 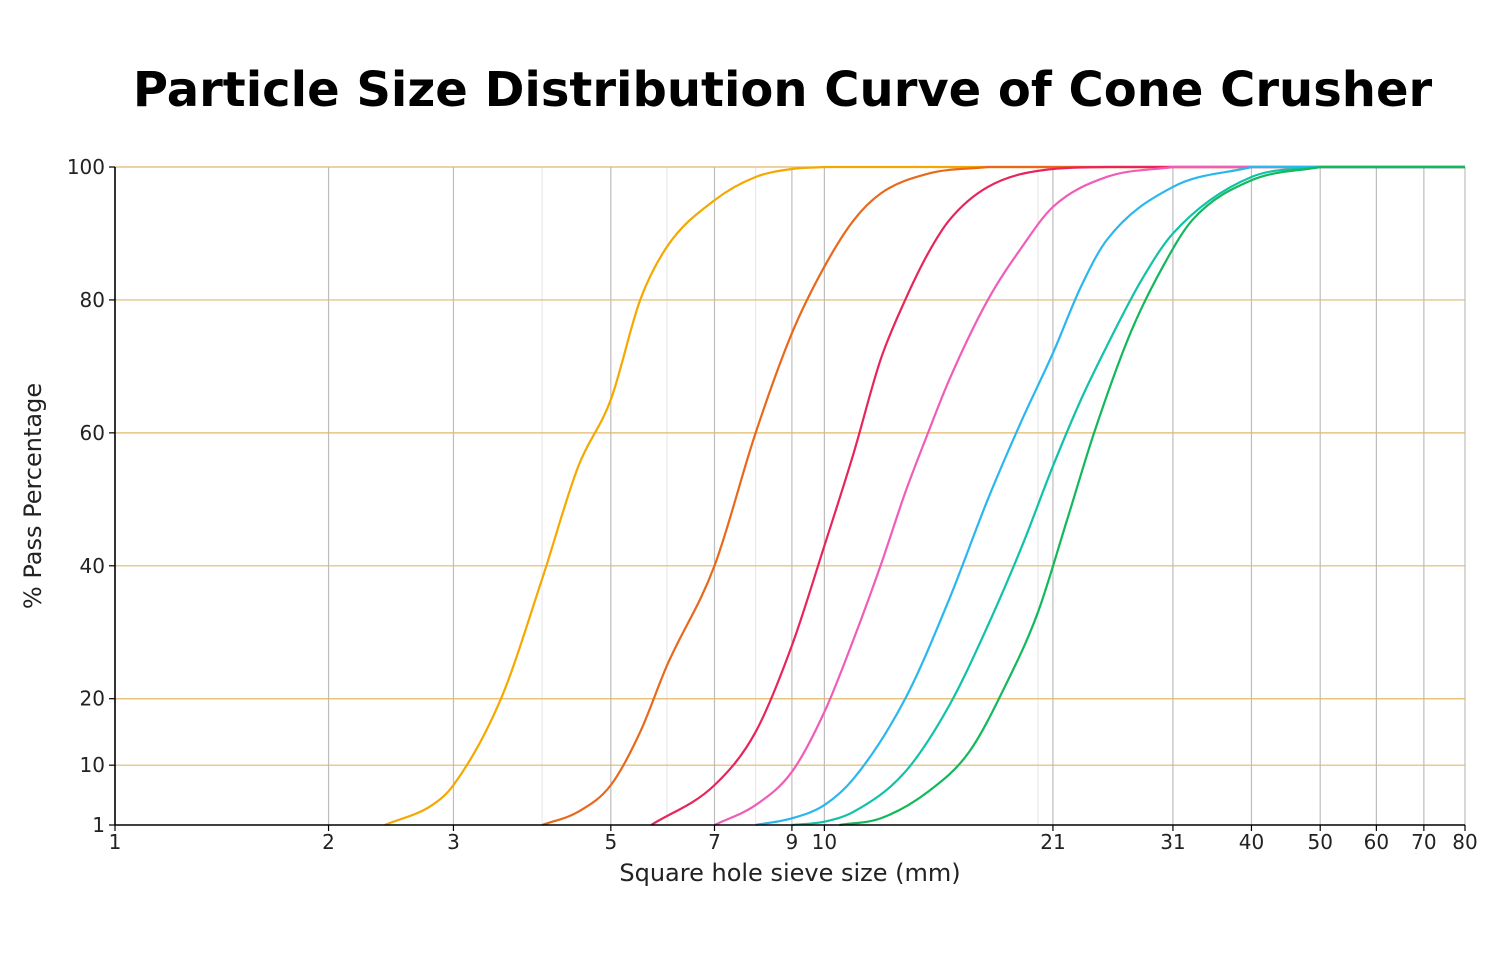 I want to click on x-tick-label: 40, so click(x=1251, y=842).